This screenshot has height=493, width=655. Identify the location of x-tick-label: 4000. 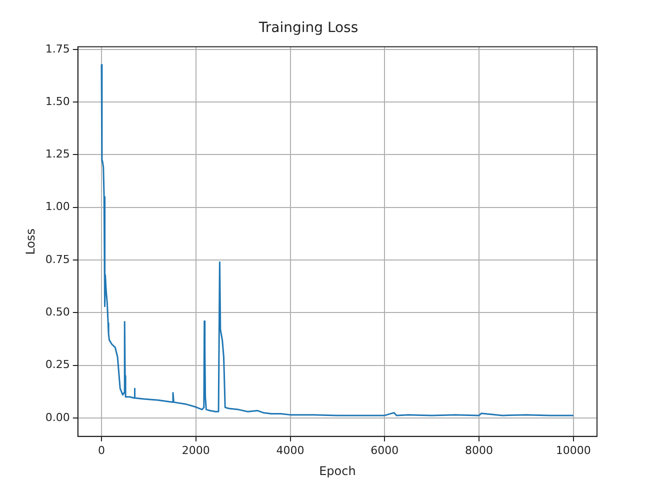
(290, 450).